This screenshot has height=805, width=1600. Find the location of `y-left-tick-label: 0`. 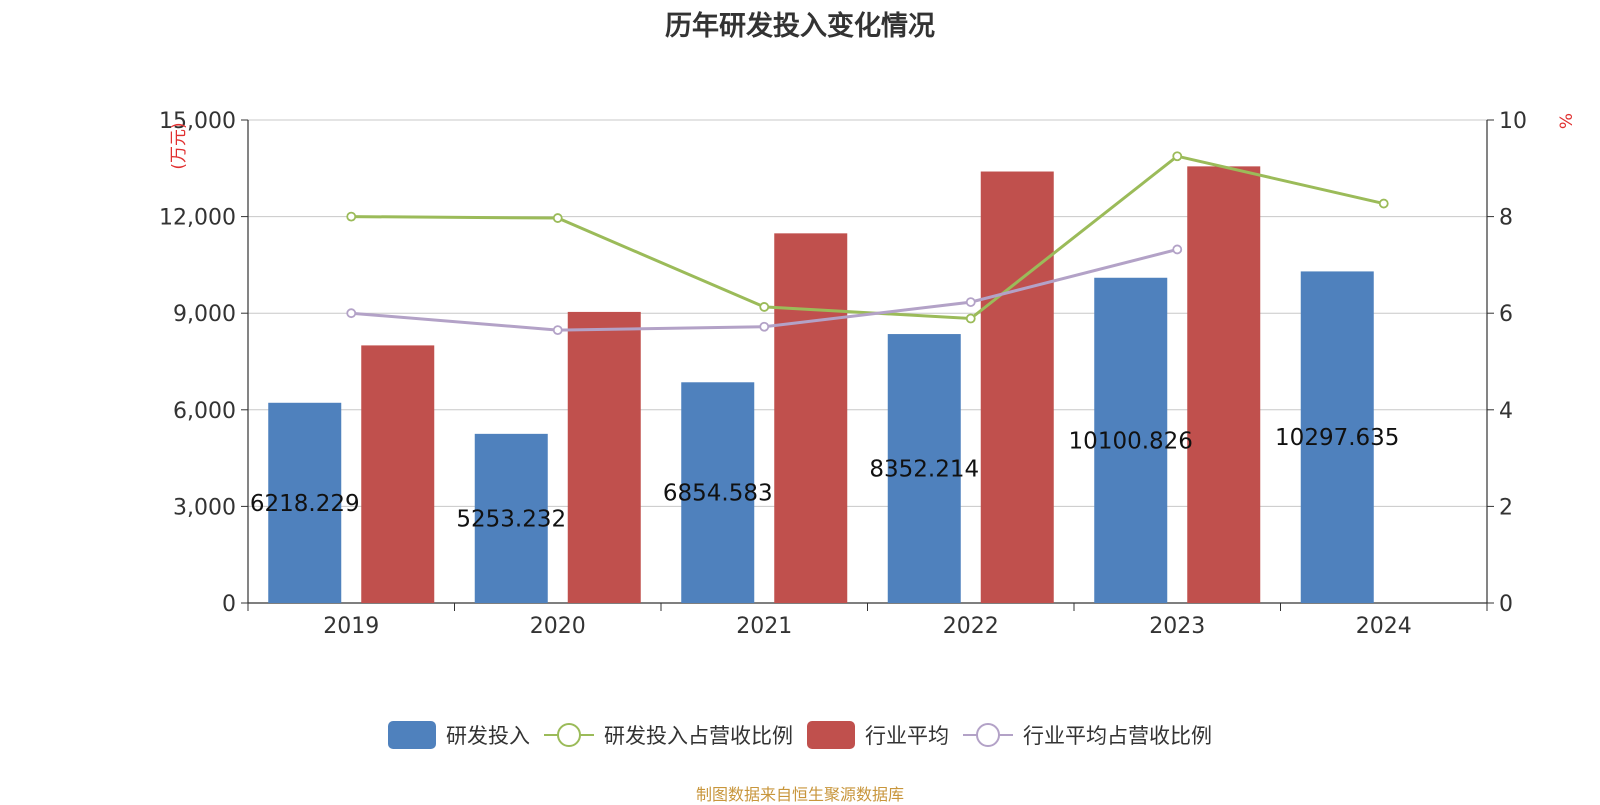

y-left-tick-label: 0 is located at coordinates (229, 604).